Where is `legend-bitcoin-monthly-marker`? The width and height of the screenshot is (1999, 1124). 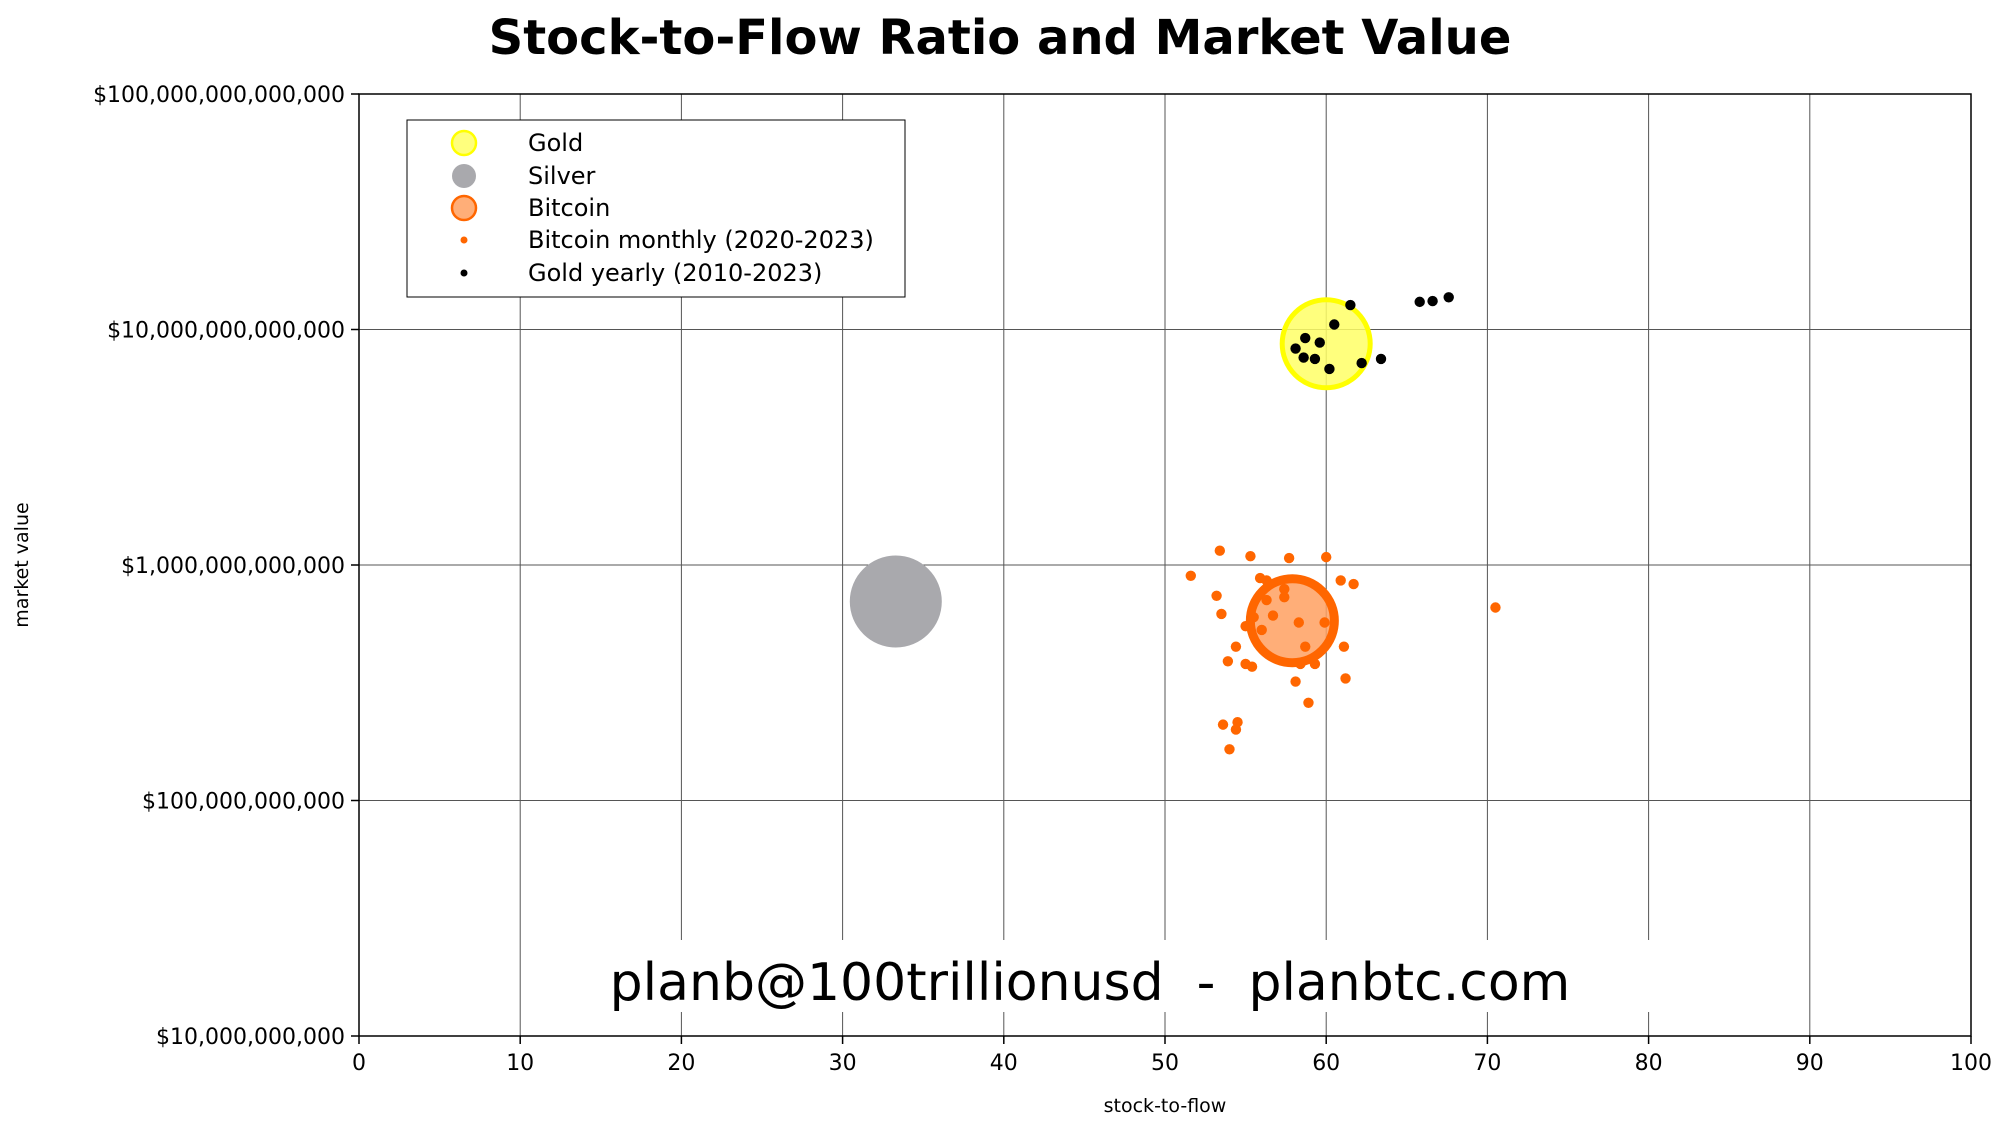
legend-bitcoin-monthly-marker is located at coordinates (464, 240).